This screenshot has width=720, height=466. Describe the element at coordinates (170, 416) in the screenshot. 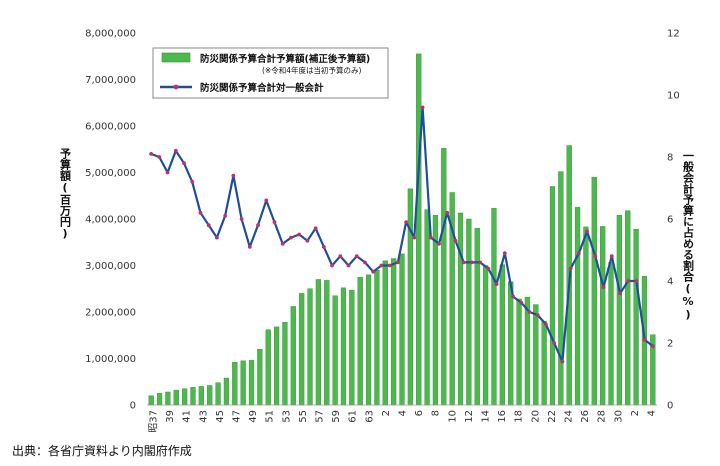

I see `x-tick-label: 39` at that location.